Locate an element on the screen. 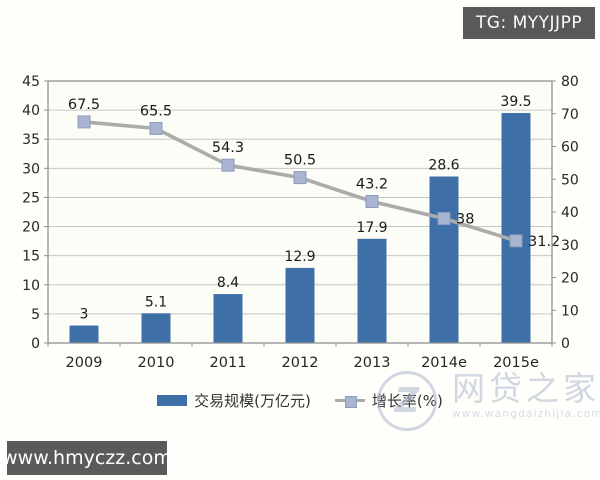  bar-2015e is located at coordinates (516, 228).